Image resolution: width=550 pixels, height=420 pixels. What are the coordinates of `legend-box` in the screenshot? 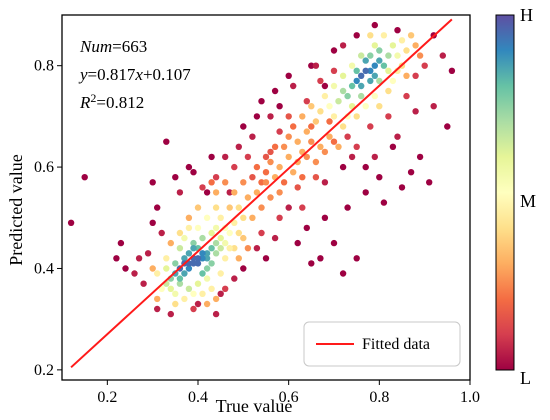 It's located at (382, 344).